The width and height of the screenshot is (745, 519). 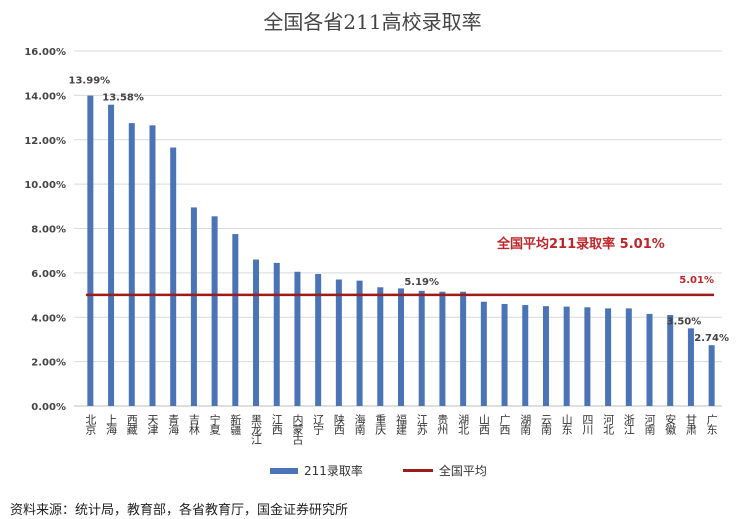 I want to click on x-tick-label: 吉林, so click(x=193, y=424).